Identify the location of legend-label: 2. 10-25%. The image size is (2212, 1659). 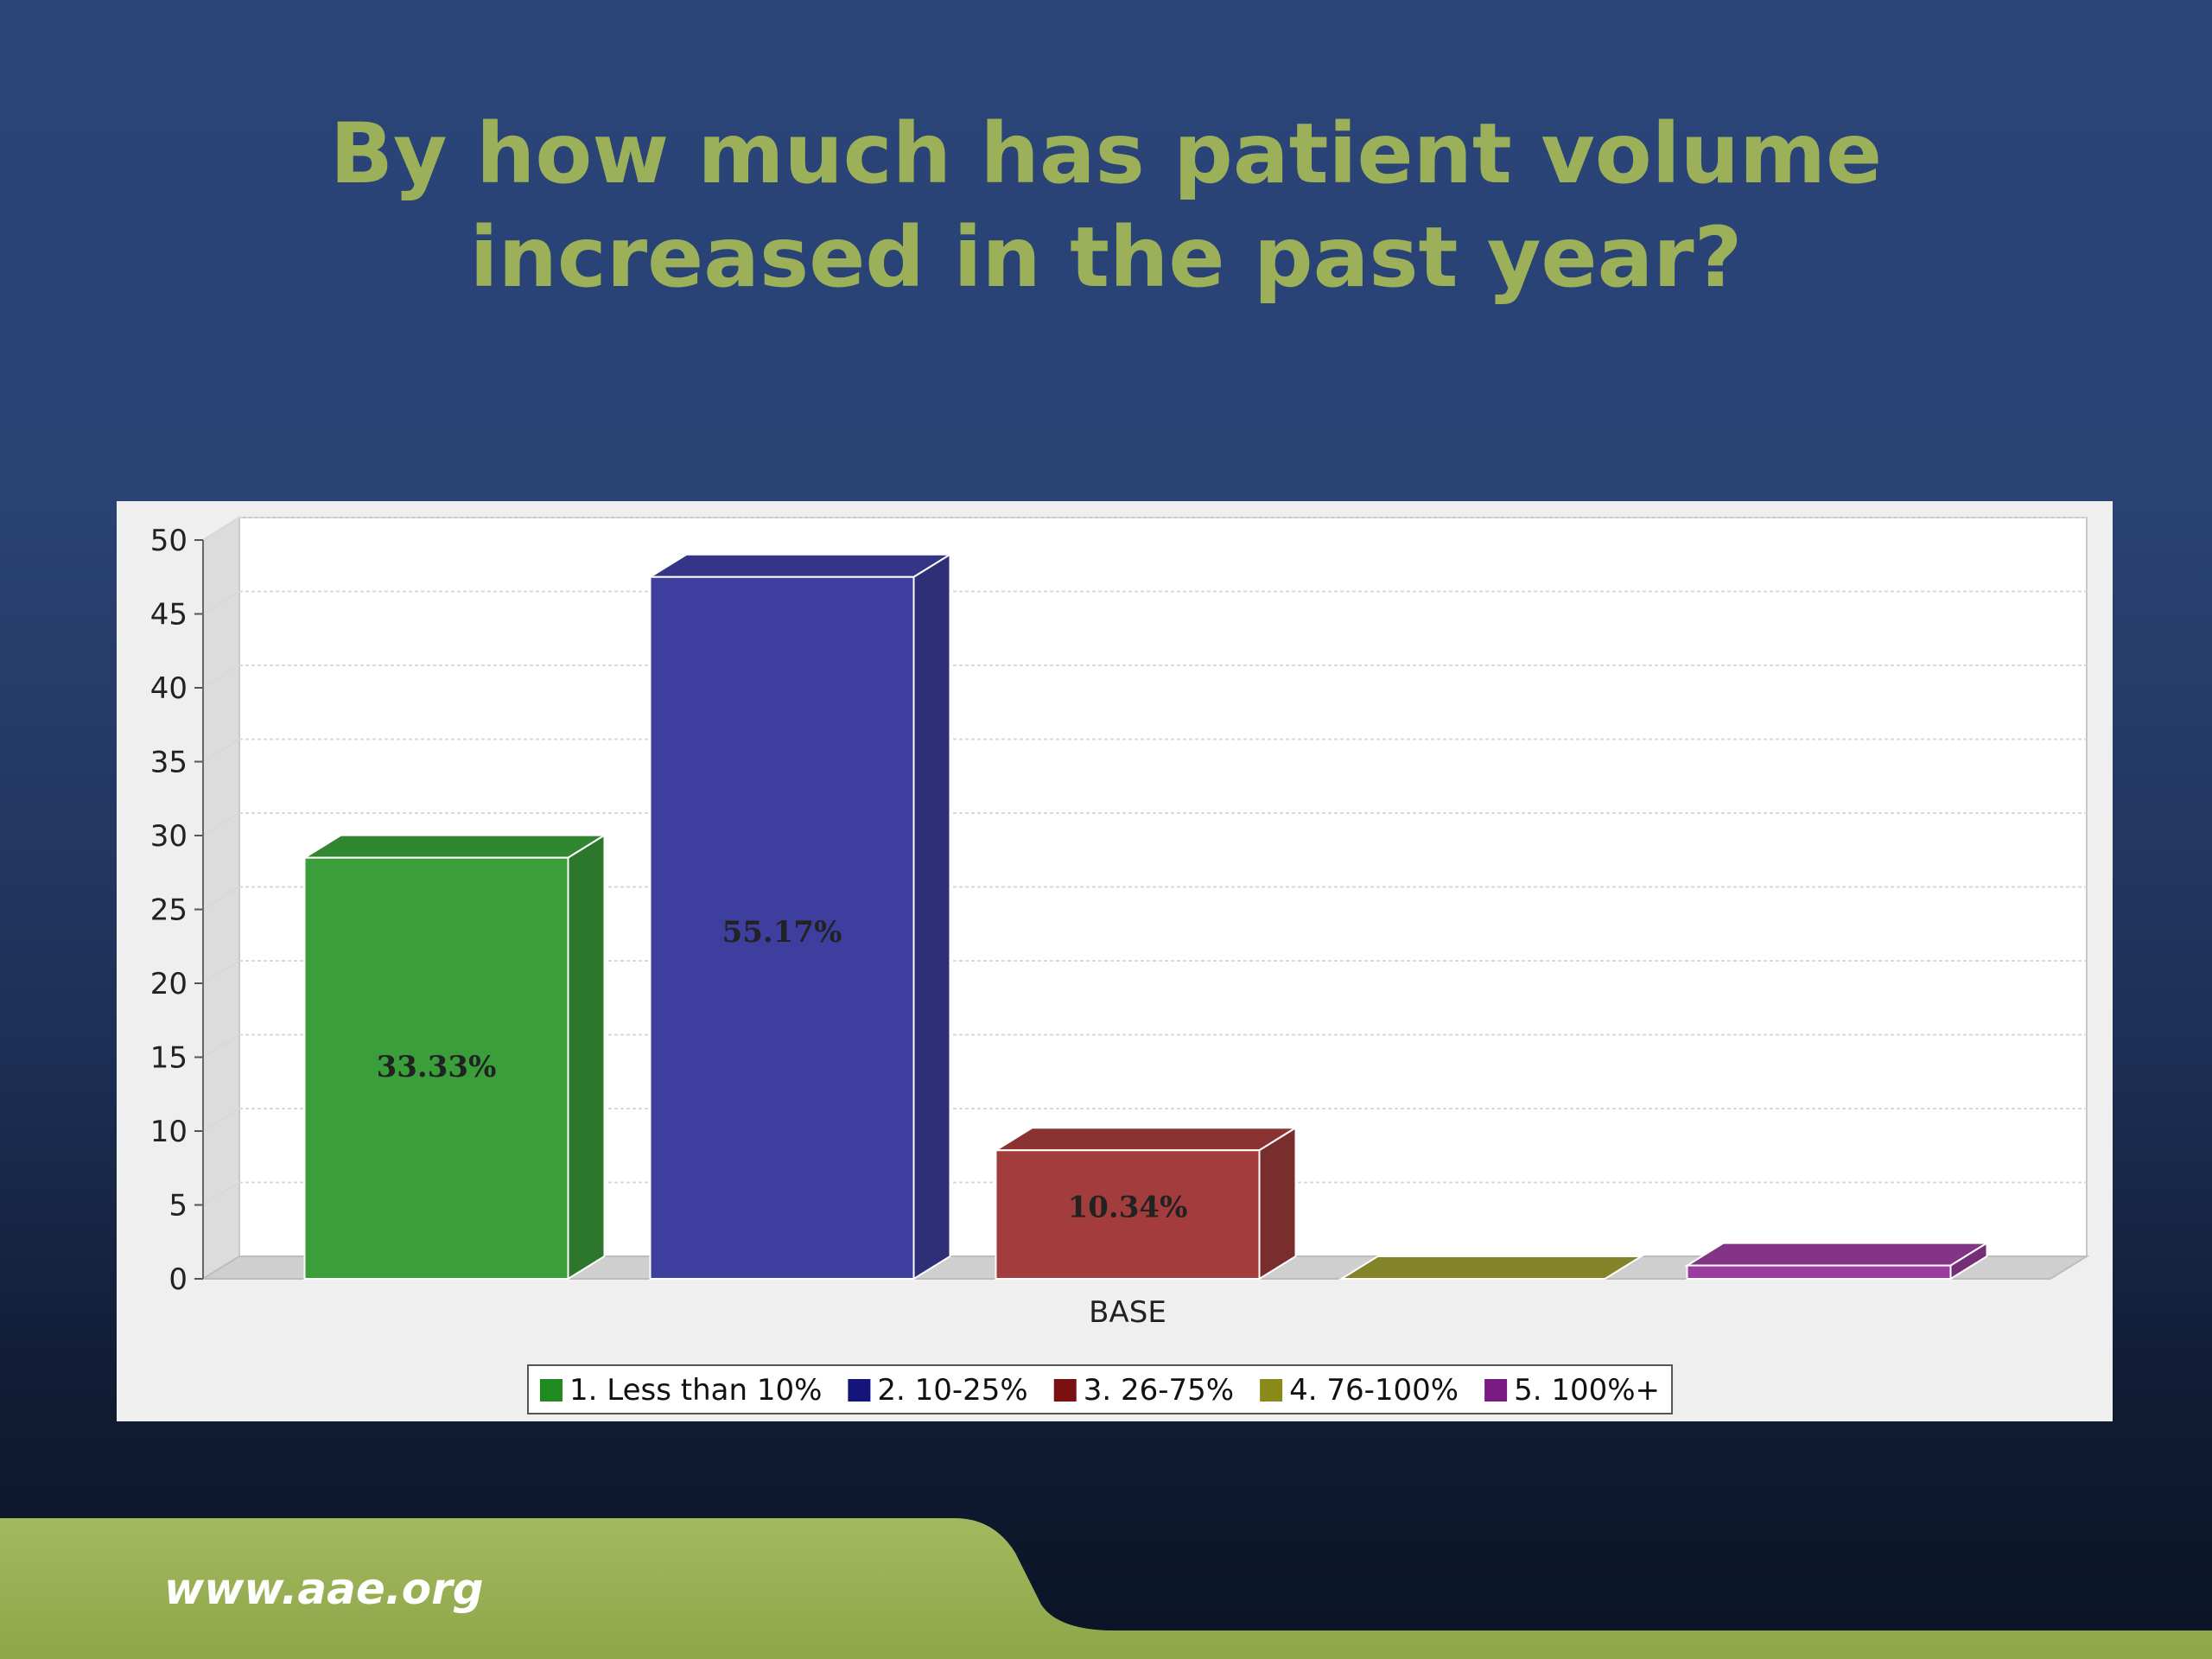
(952, 1390).